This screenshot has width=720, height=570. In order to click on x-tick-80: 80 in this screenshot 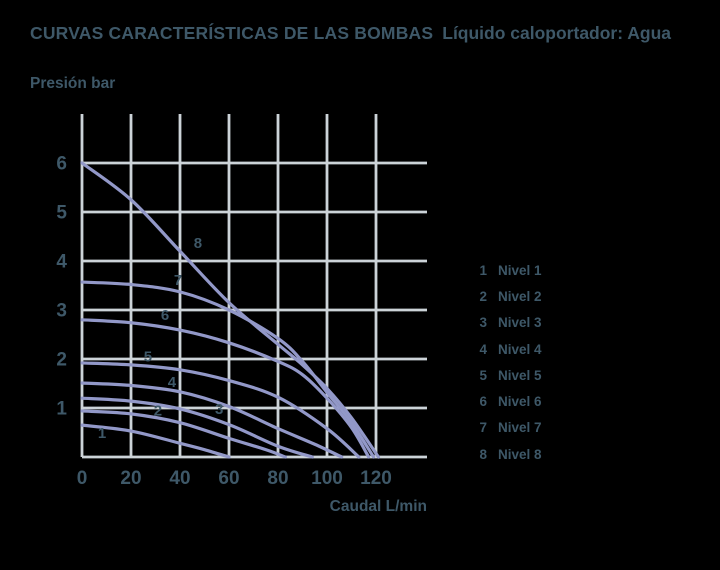, I will do `click(277, 478)`.